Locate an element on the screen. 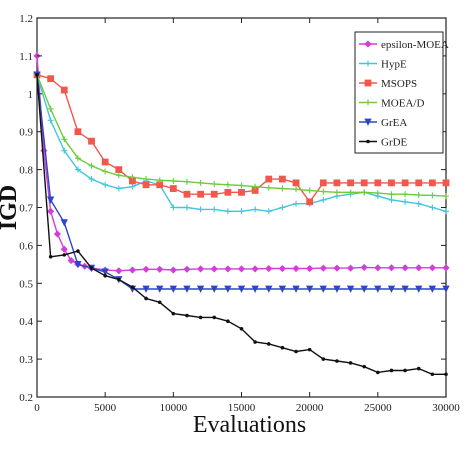 Image resolution: width=474 pixels, height=463 pixels. y-tick-label: 0.4 is located at coordinates (26, 322).